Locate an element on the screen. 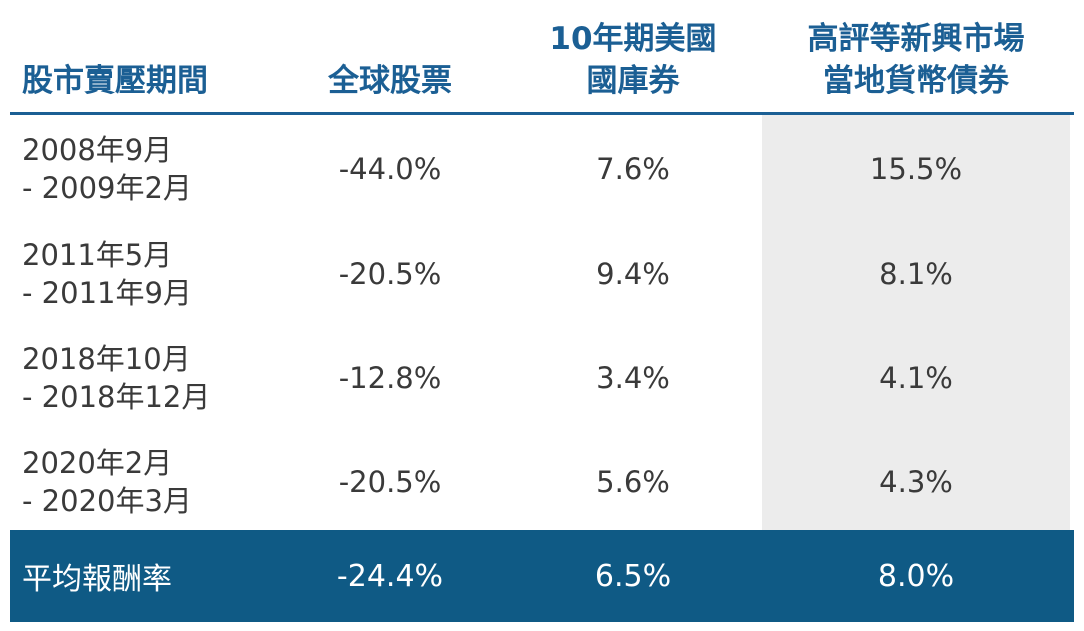  footer-band is located at coordinates (542, 576).